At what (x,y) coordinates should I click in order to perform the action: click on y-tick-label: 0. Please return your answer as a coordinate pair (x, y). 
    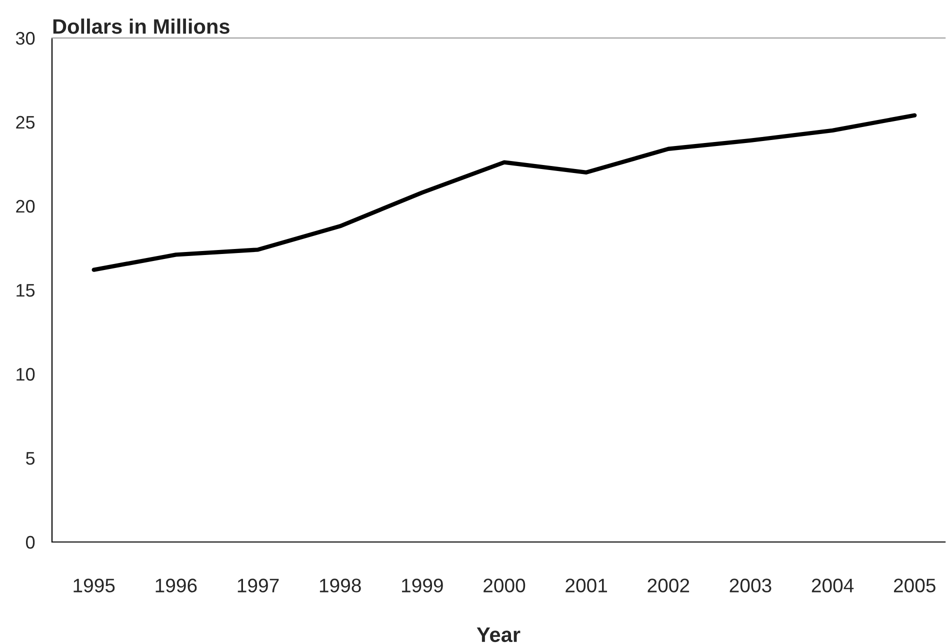
    Looking at the image, I should click on (30, 542).